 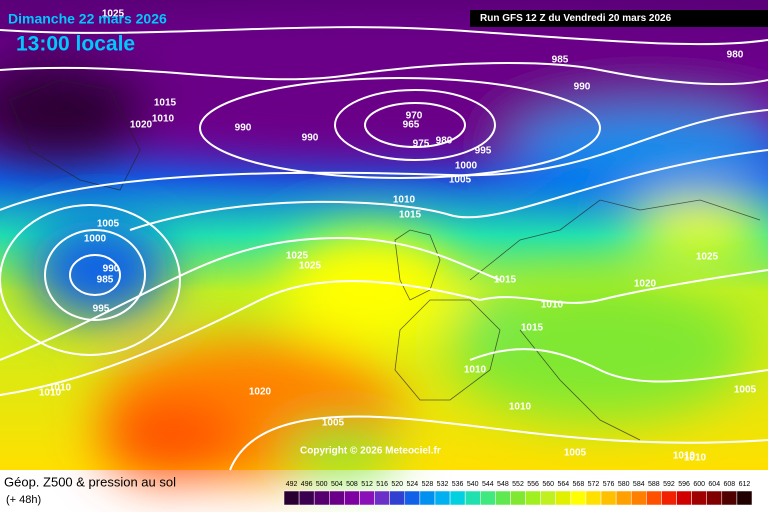 What do you see at coordinates (730, 484) in the screenshot?
I see `scale-label: 608` at bounding box center [730, 484].